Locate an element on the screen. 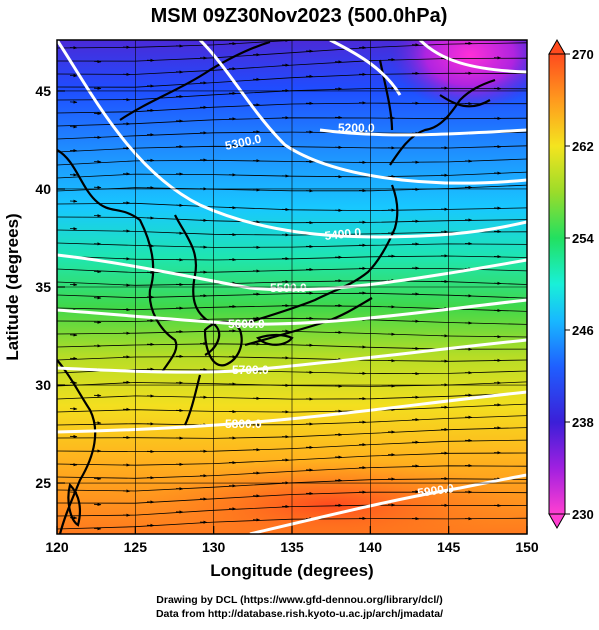 This screenshot has width=599, height=630. colorbar-max-arrow is located at coordinates (557, 47).